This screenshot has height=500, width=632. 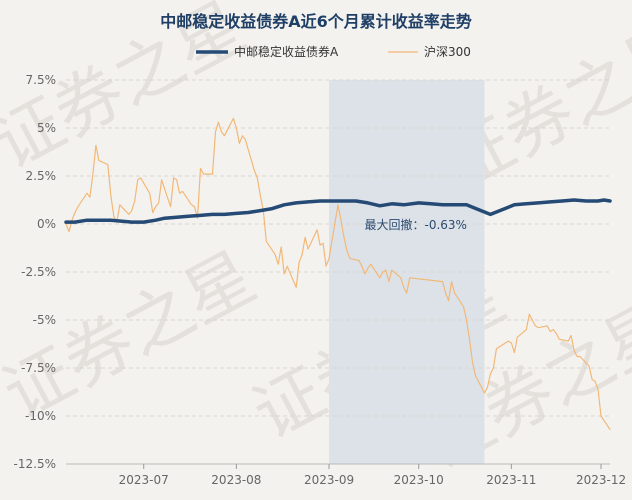 I want to click on x-tick-label: 2023-07, so click(x=144, y=480).